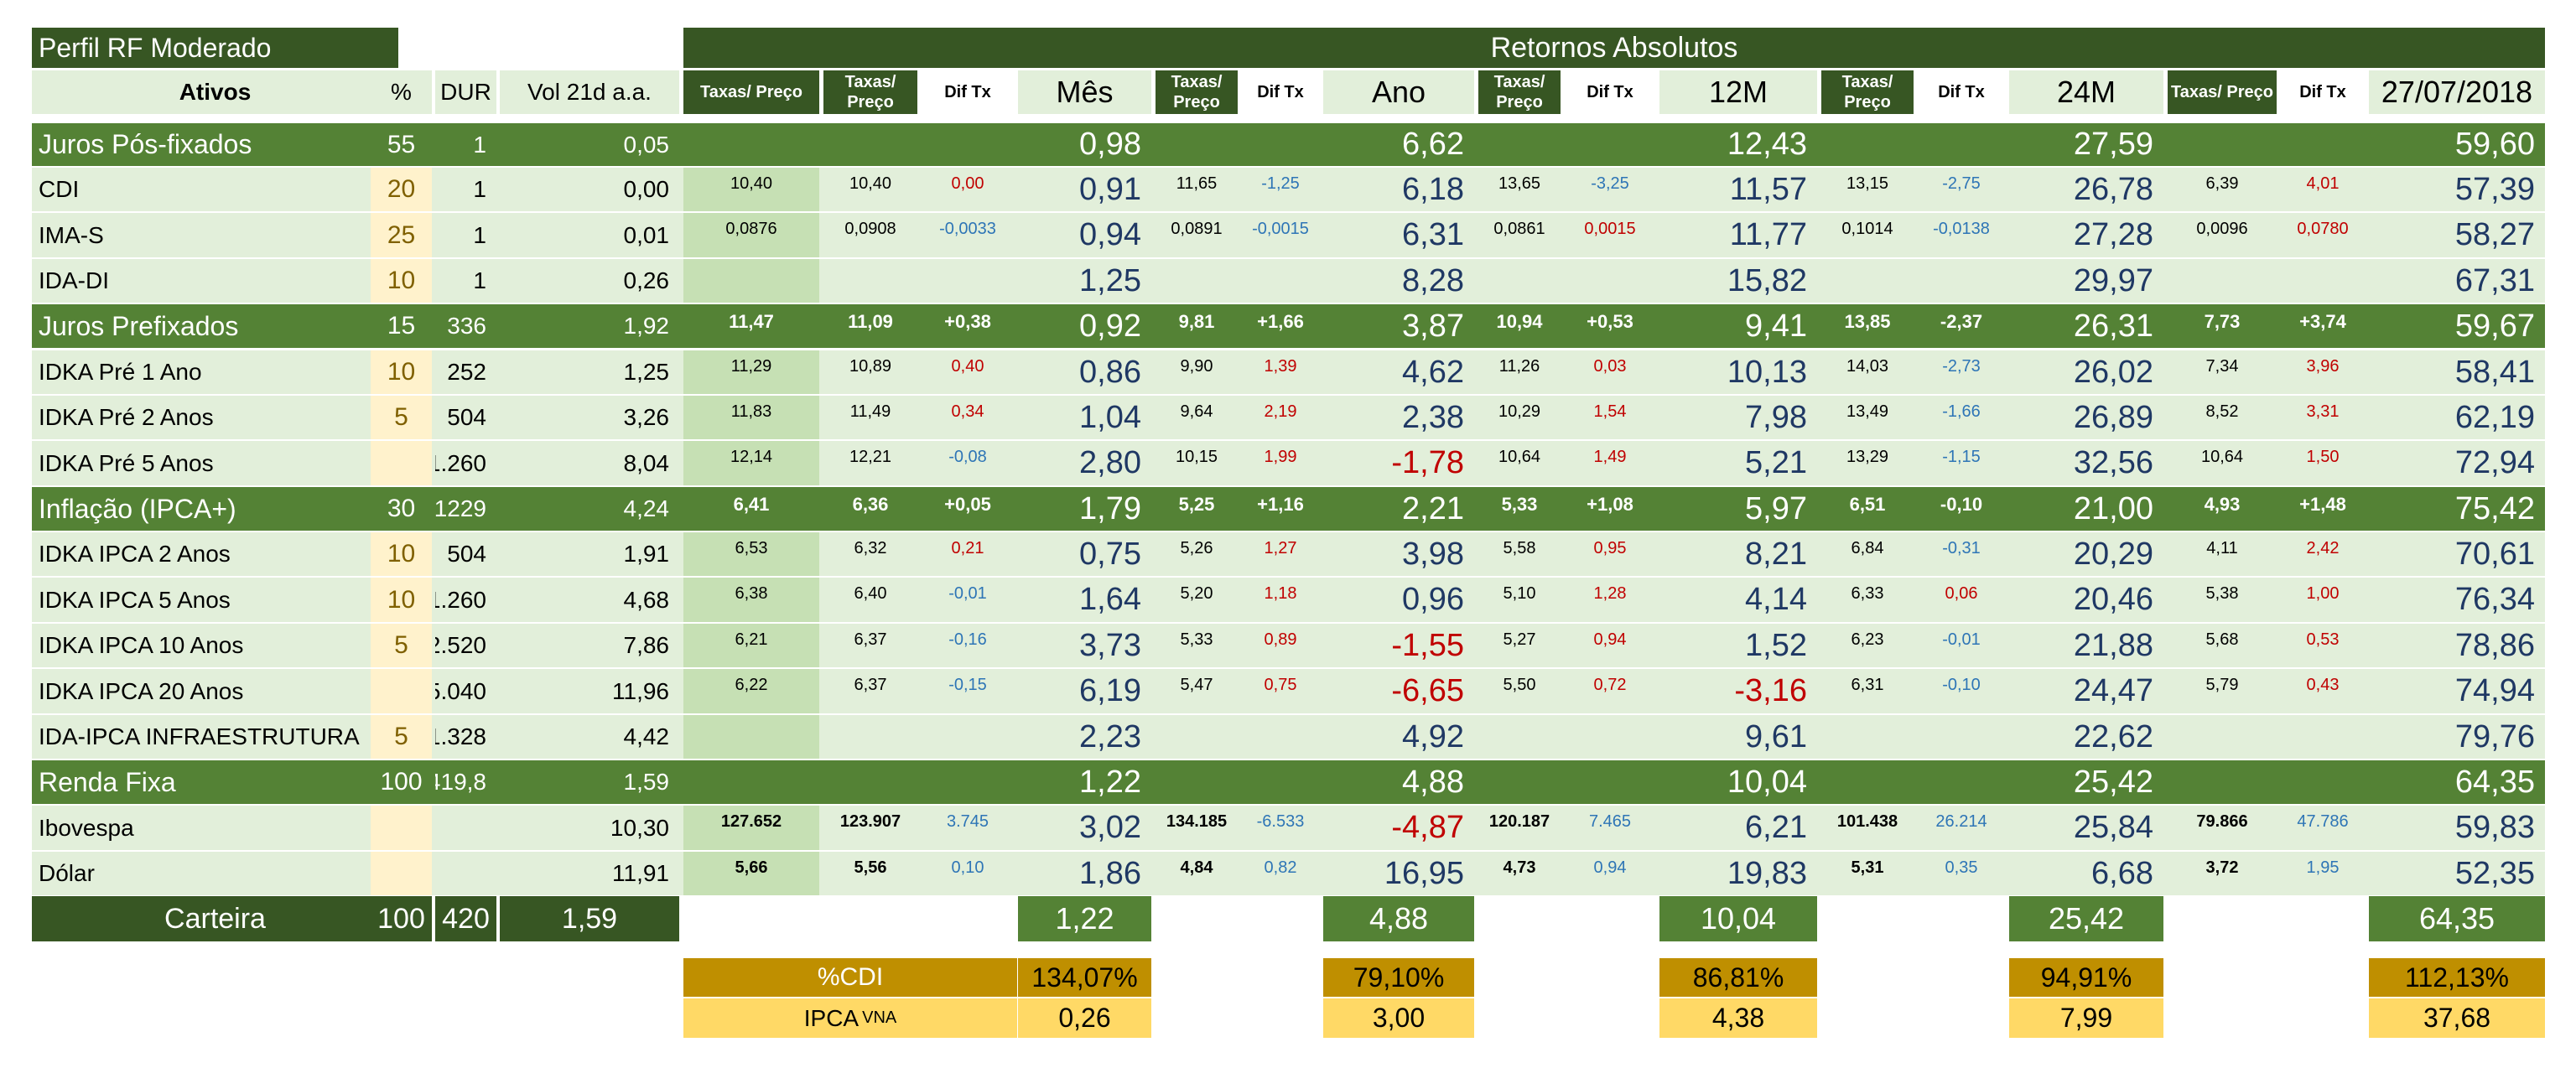 This screenshot has height=1068, width=2576. Describe the element at coordinates (2494, 235) in the screenshot. I see `return-value: 58,27` at that location.